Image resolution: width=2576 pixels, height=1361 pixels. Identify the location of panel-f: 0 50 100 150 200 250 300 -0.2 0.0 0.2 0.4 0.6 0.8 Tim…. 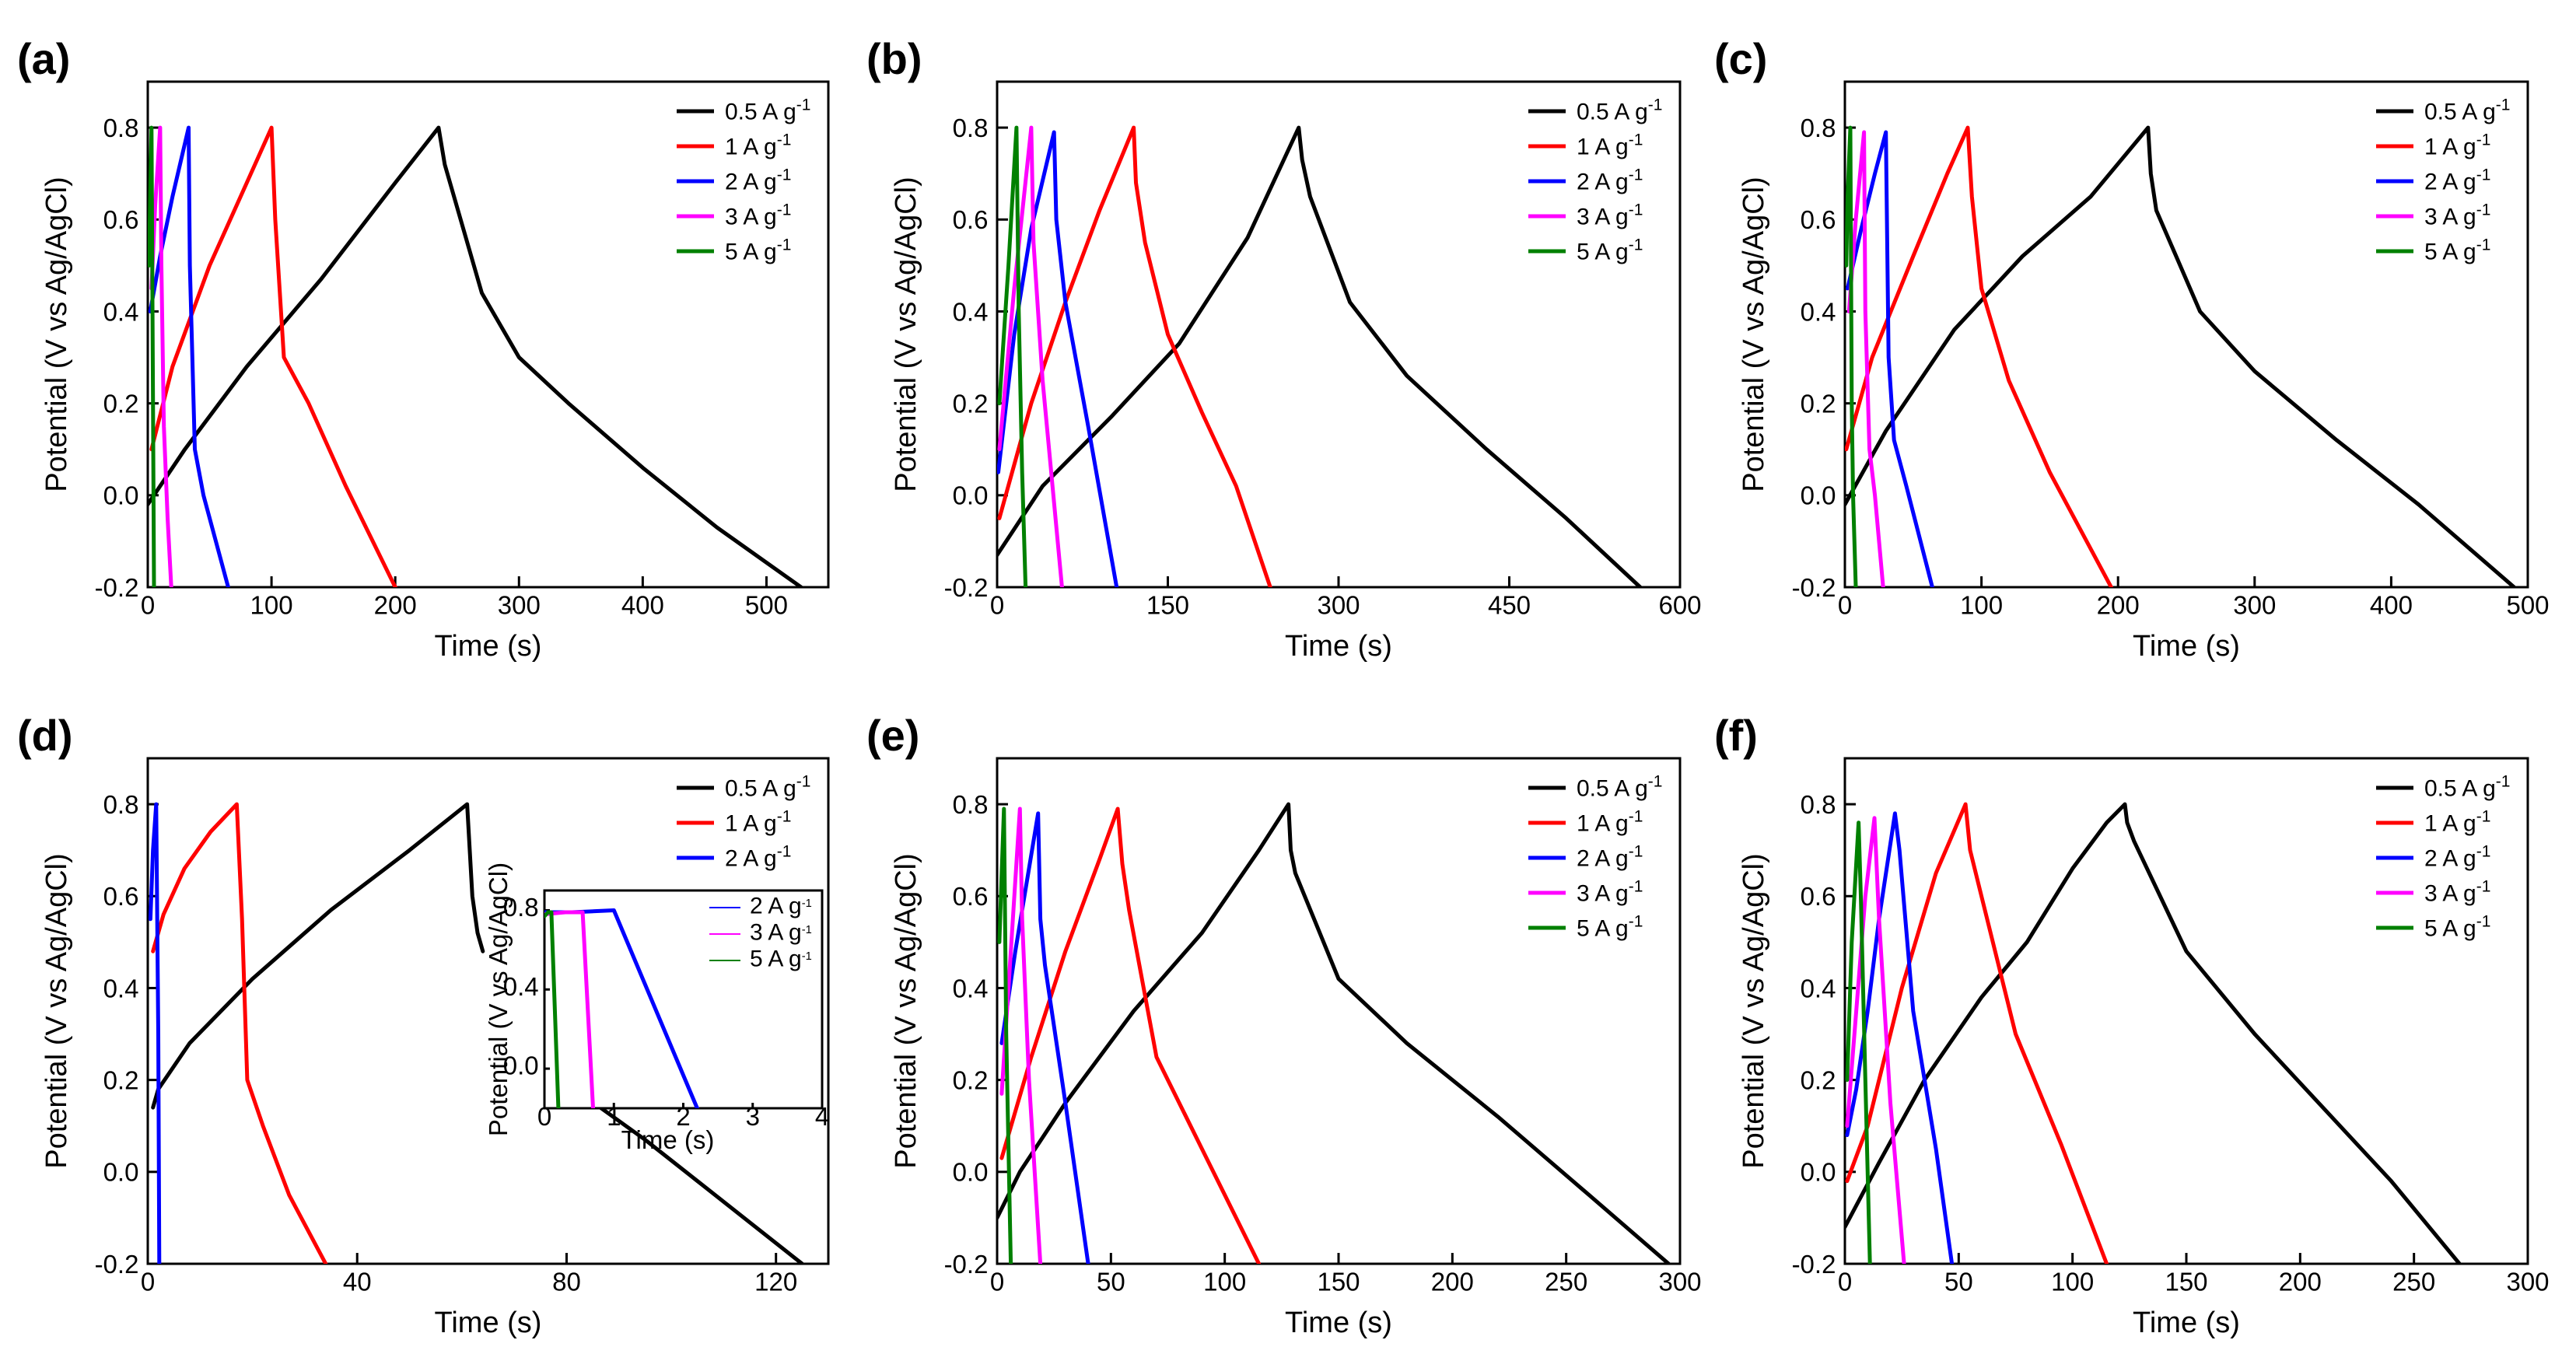
(2132, 1025).